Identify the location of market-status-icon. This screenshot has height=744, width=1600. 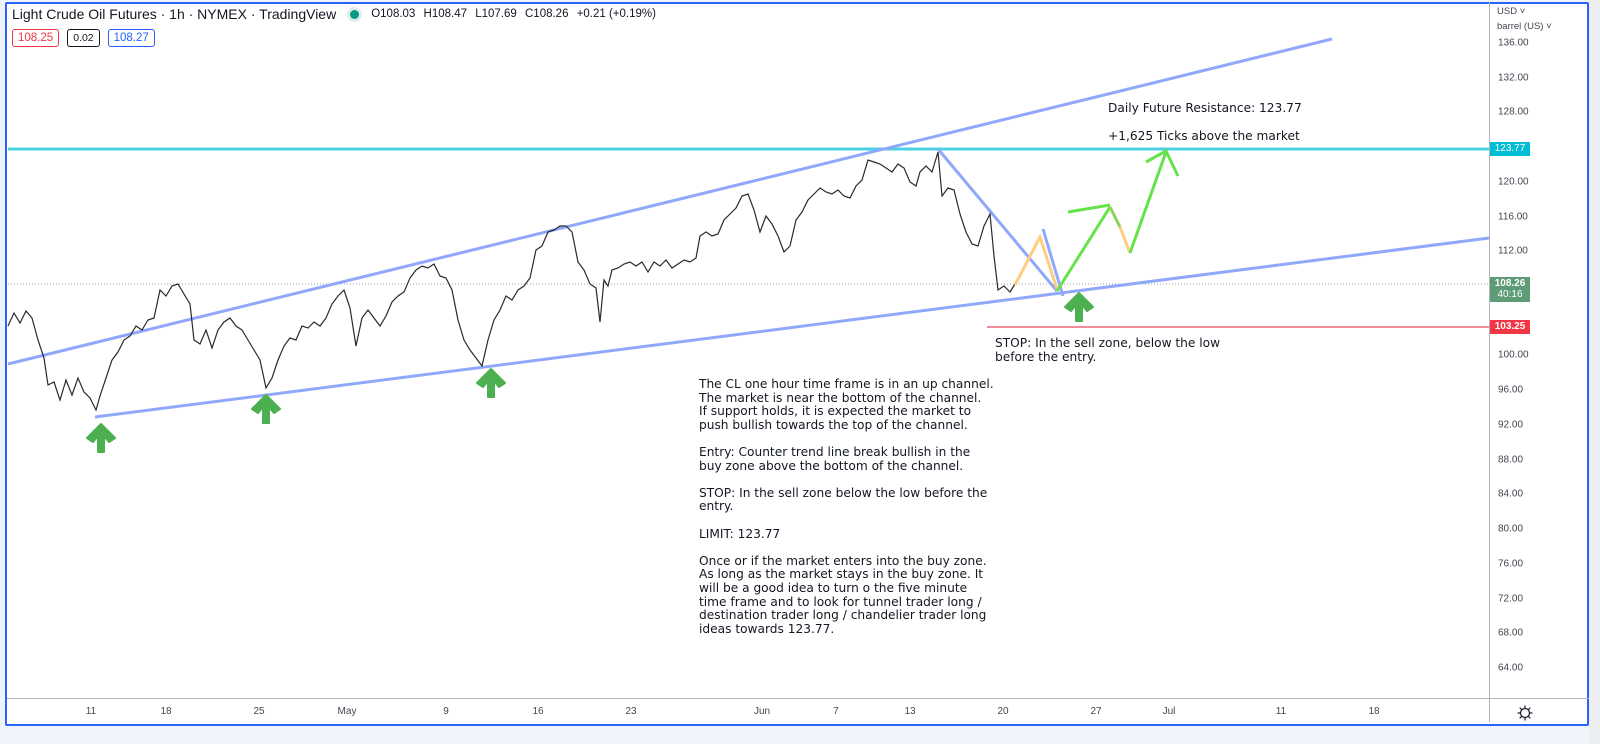
(355, 14).